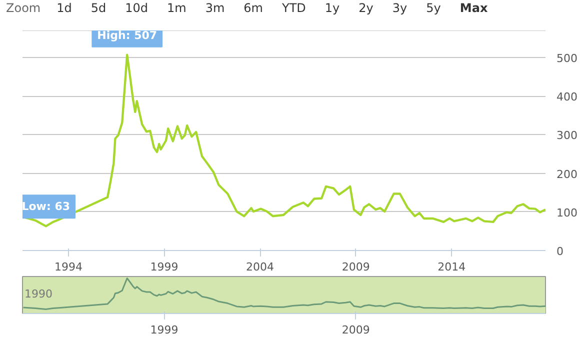 The image size is (580, 342). Describe the element at coordinates (260, 267) in the screenshot. I see `x-tick-label: 2004` at that location.